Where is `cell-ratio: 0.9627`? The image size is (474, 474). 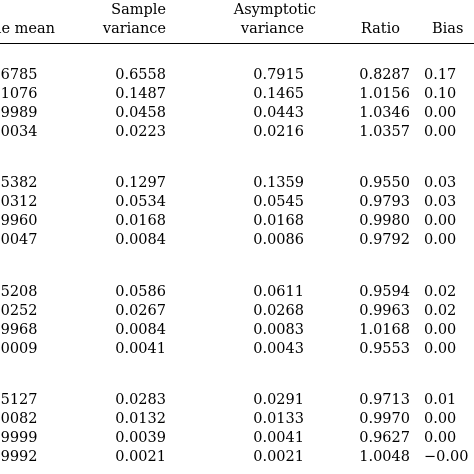 cell-ratio: 0.9627 is located at coordinates (384, 438).